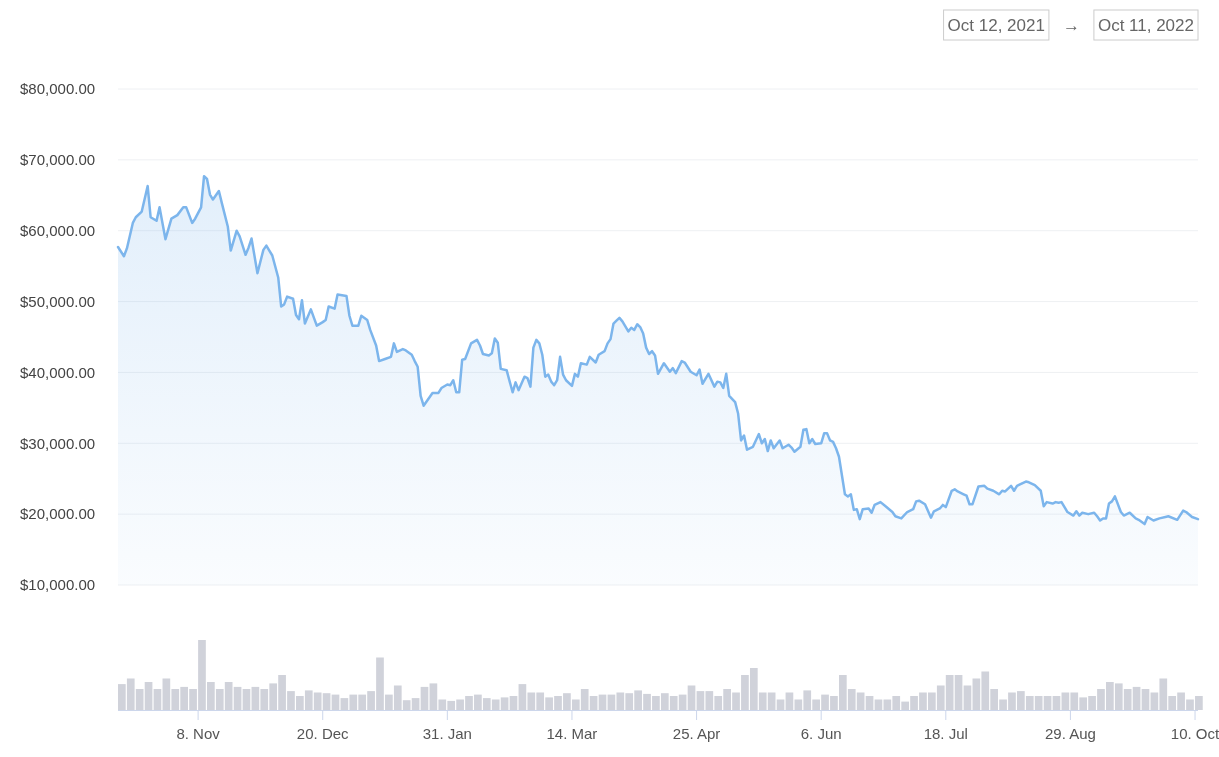  I want to click on y-tick-label: $10,000.00, so click(58, 585).